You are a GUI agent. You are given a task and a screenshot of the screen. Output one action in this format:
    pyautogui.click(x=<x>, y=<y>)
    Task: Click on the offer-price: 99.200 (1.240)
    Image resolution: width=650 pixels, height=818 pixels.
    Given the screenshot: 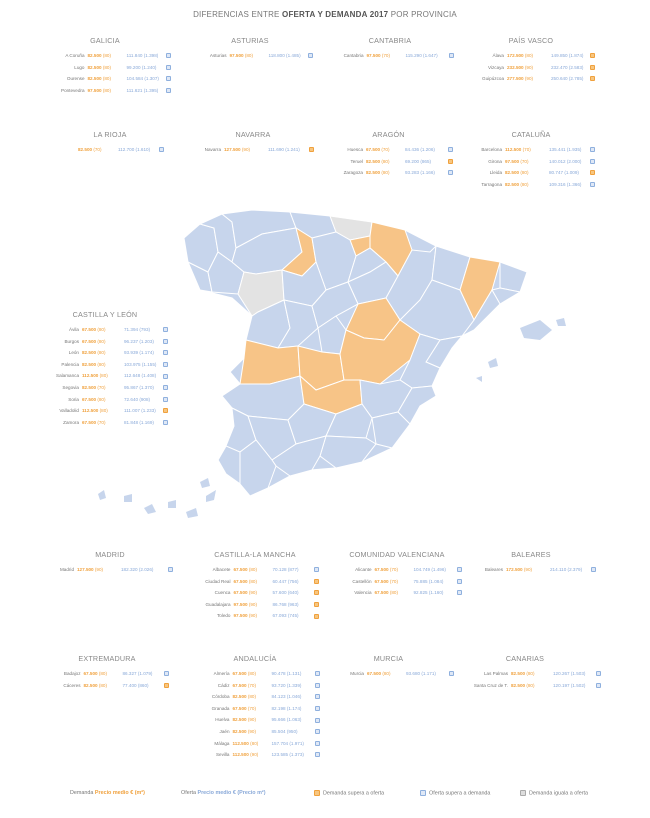 What is the action you would take?
    pyautogui.click(x=141, y=67)
    